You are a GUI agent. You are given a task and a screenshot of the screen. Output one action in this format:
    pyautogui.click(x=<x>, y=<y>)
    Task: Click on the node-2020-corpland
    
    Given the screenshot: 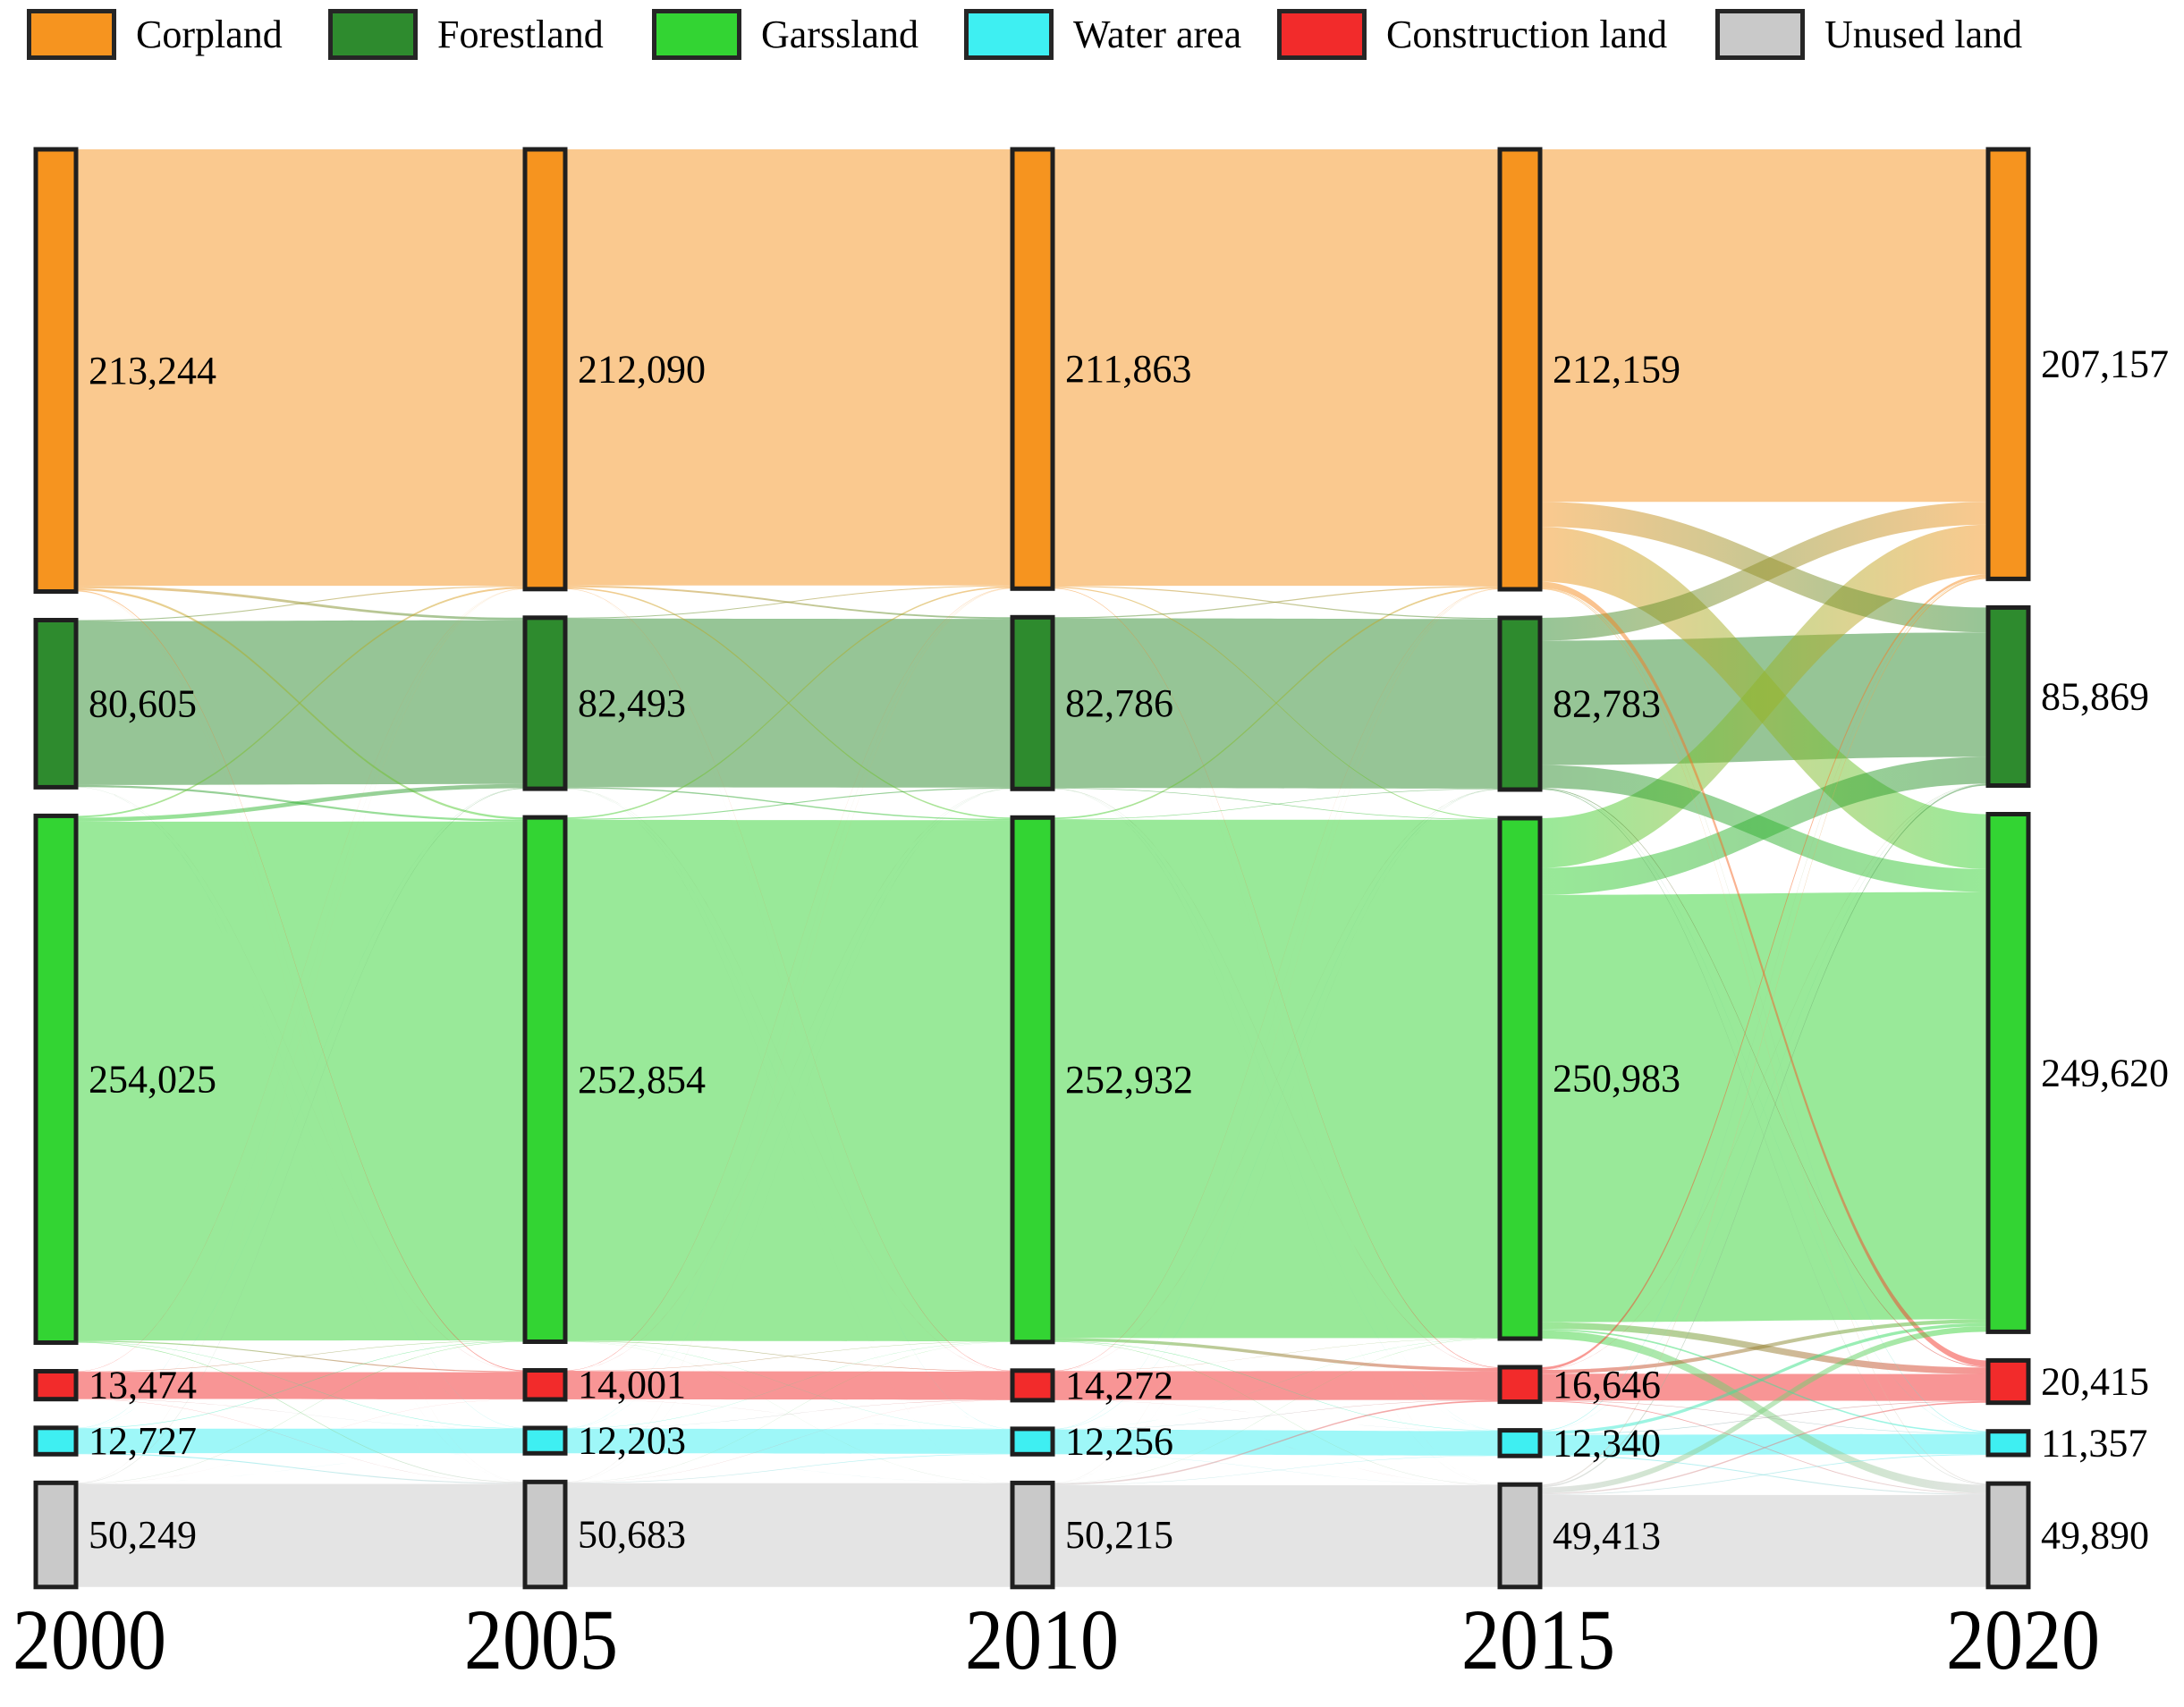 What is the action you would take?
    pyautogui.click(x=2008, y=364)
    